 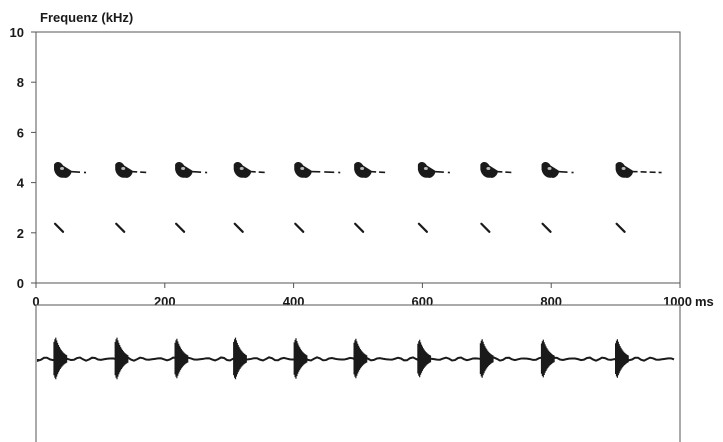 What do you see at coordinates (20, 132) in the screenshot?
I see `y-tick-label: 6` at bounding box center [20, 132].